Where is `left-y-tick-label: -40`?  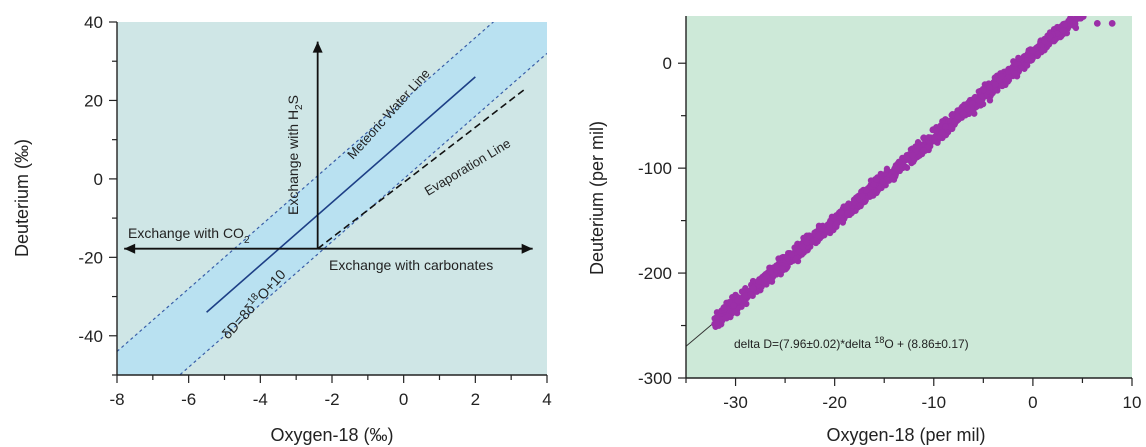 left-y-tick-label: -40 is located at coordinates (90, 336).